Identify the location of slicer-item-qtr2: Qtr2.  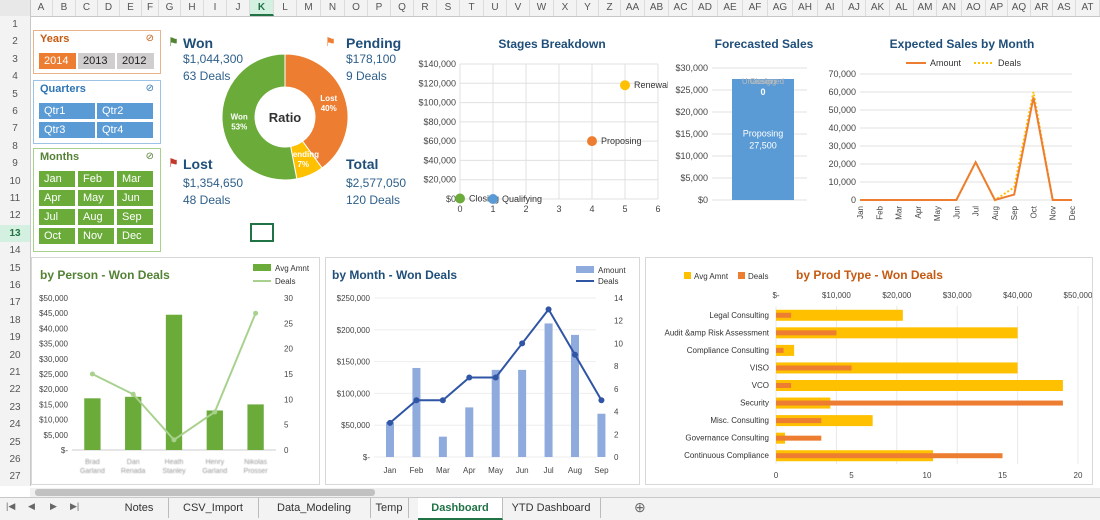
(125, 111).